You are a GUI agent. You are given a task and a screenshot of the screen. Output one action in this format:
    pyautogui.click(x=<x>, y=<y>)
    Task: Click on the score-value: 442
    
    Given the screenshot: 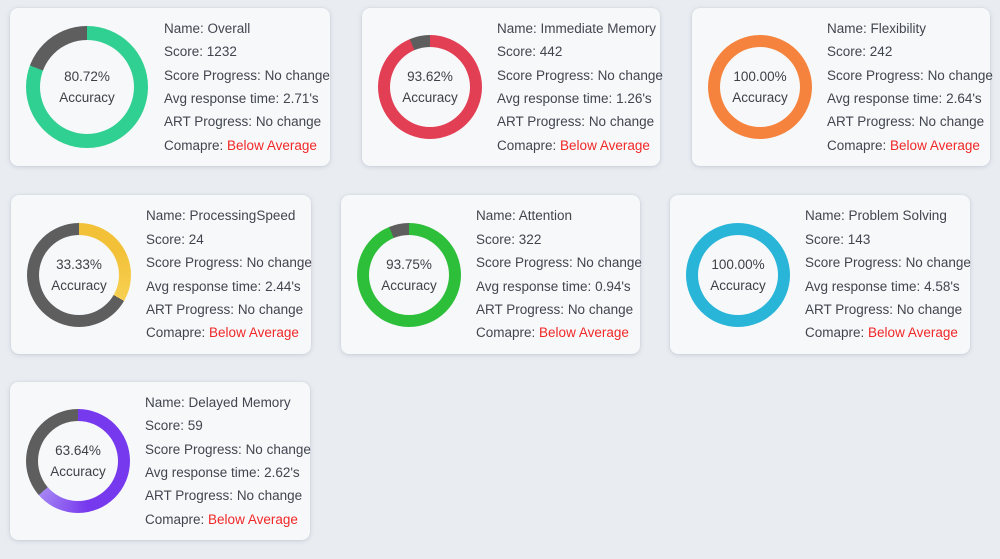 What is the action you would take?
    pyautogui.click(x=551, y=52)
    